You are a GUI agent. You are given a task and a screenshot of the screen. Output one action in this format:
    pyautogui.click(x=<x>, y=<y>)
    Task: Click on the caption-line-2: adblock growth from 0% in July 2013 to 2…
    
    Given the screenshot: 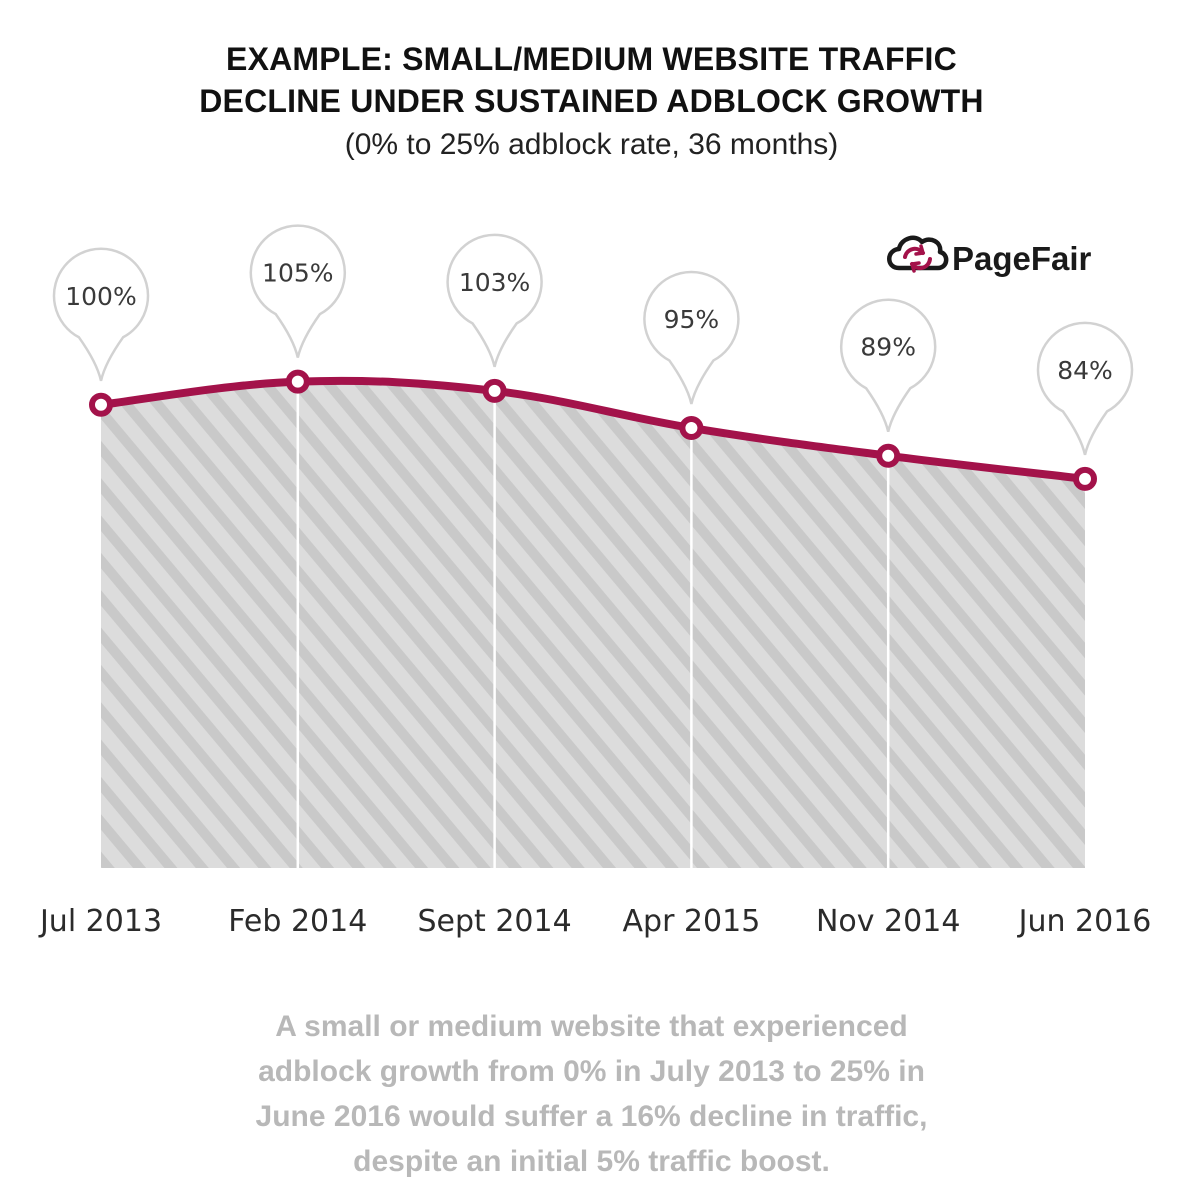 What is the action you would take?
    pyautogui.click(x=591, y=1071)
    